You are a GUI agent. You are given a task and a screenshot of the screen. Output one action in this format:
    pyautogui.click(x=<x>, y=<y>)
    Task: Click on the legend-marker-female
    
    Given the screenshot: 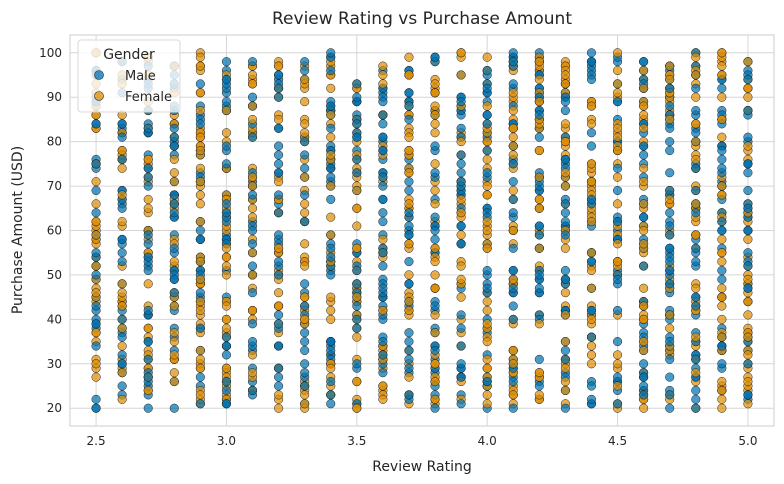 What is the action you would take?
    pyautogui.click(x=99, y=96)
    